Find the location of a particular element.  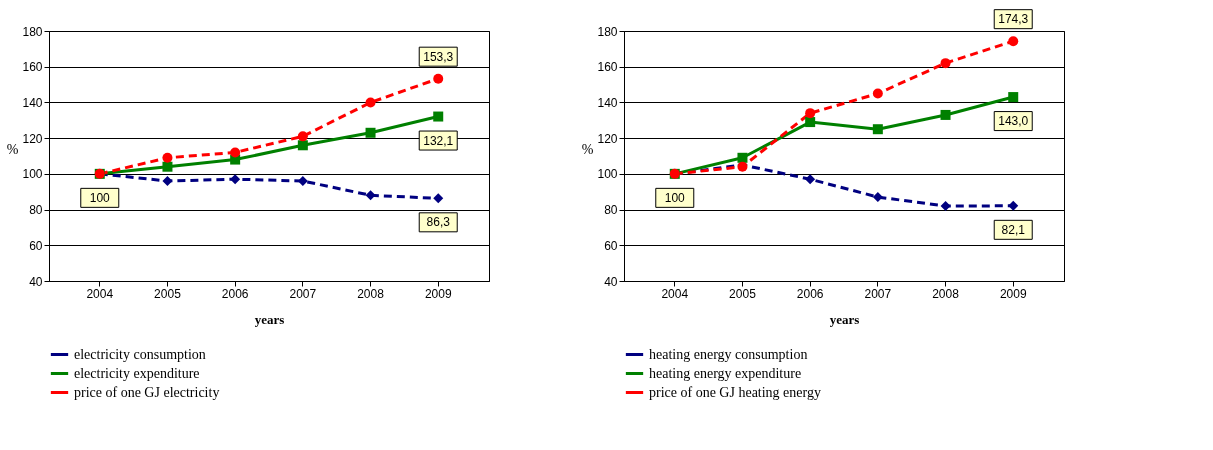

legend-label: price of one GJ electricity is located at coordinates (147, 392).